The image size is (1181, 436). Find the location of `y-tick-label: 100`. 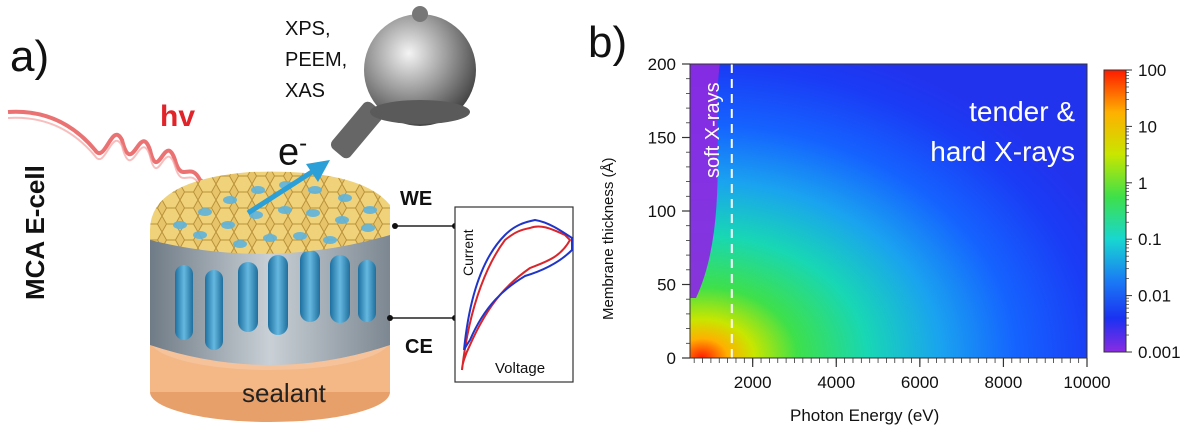

y-tick-label: 100 is located at coordinates (662, 211).